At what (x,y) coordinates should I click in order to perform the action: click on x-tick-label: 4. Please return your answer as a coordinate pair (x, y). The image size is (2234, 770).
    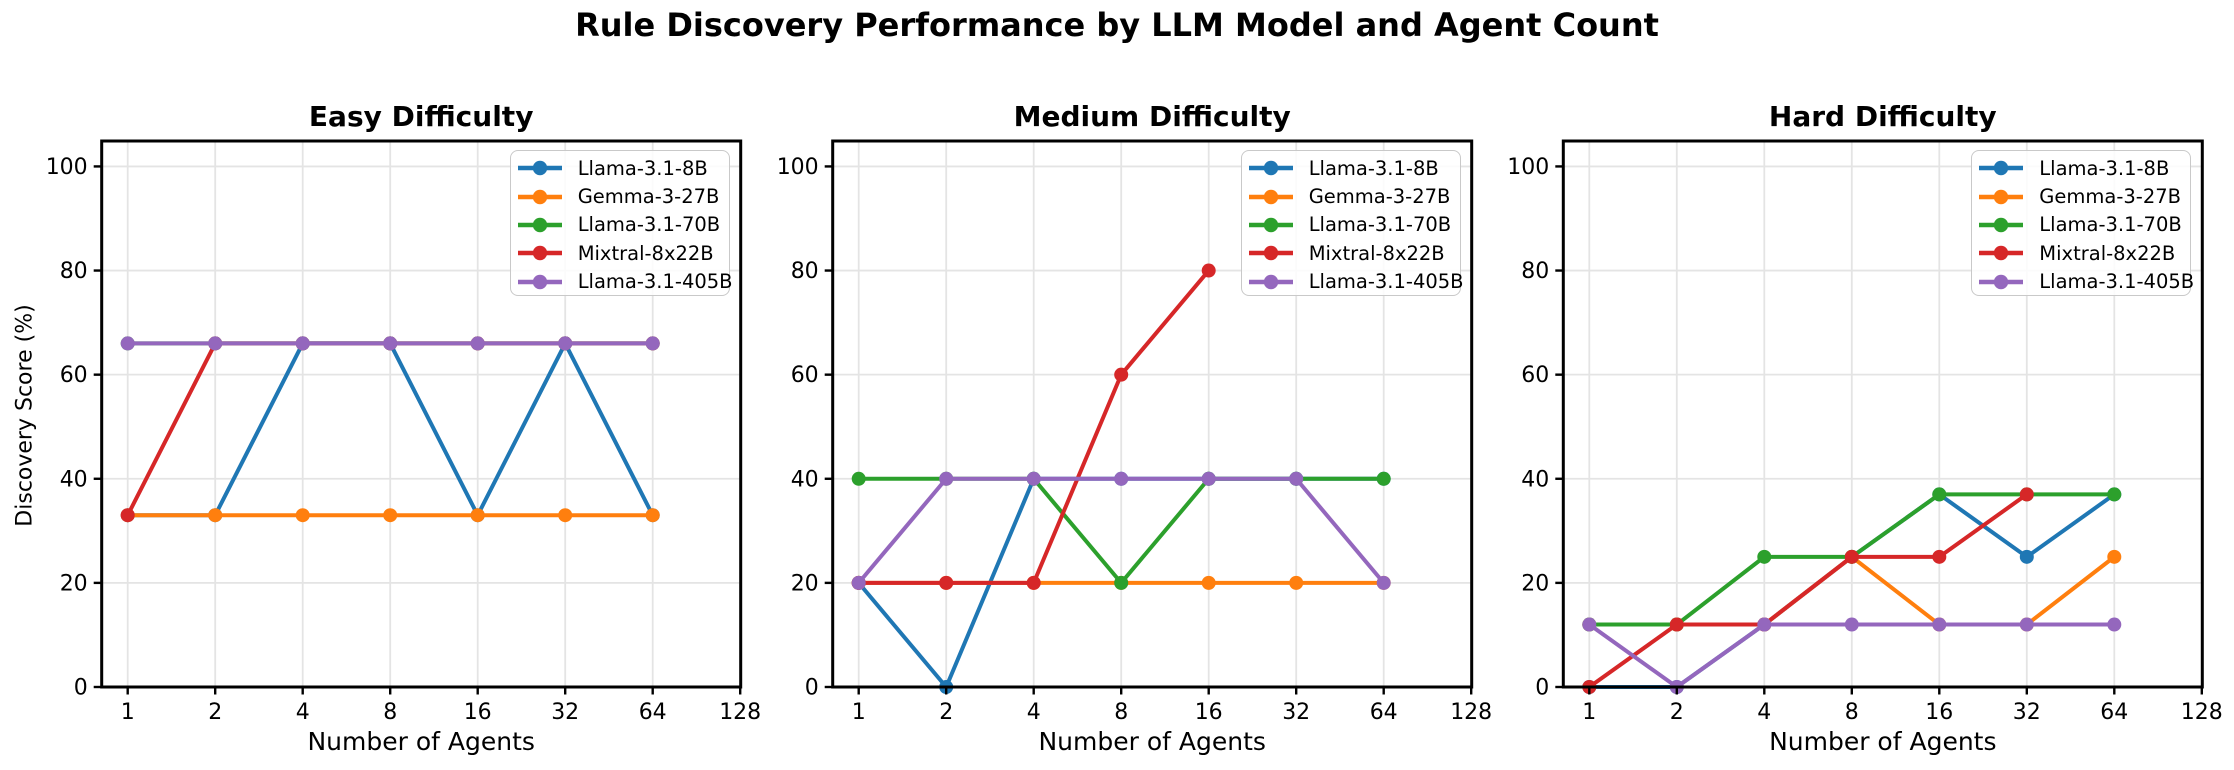
    Looking at the image, I should click on (303, 712).